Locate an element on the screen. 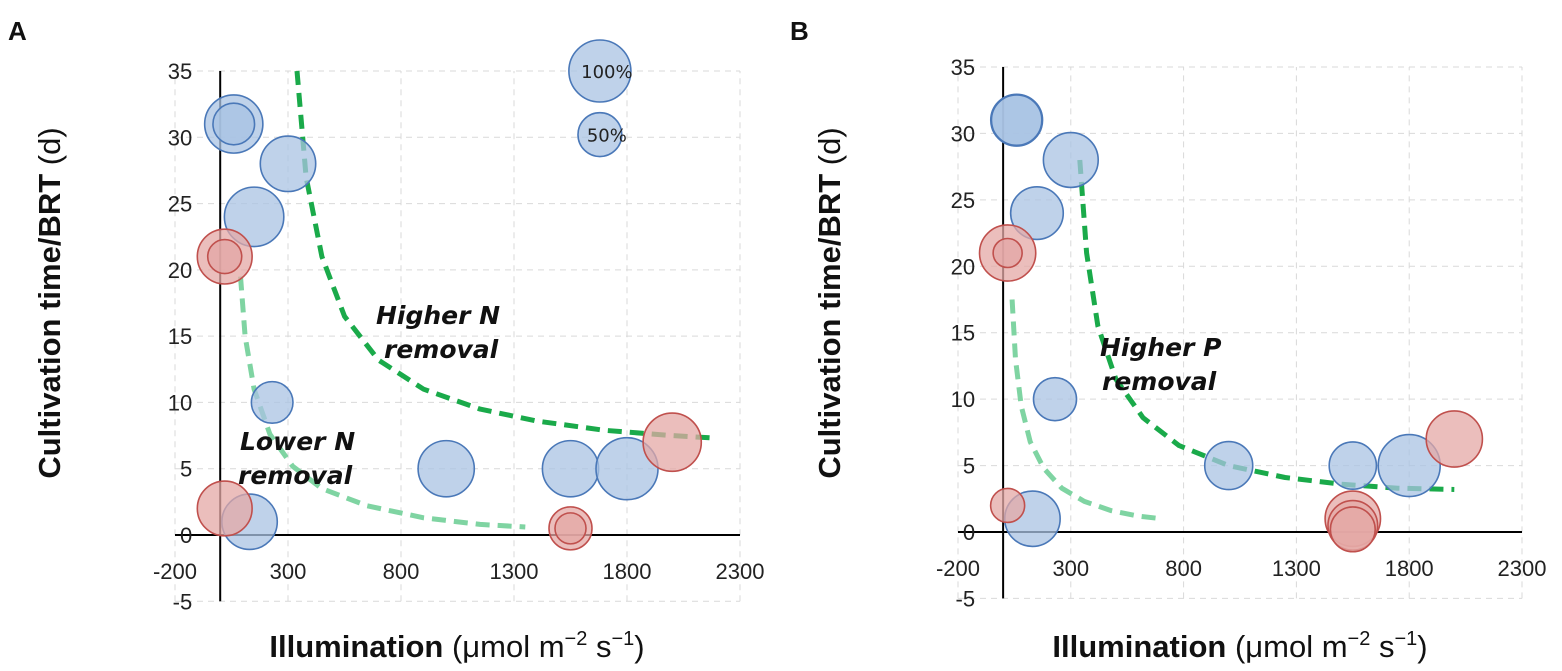  higher-removal-curve is located at coordinates (1266, 325).